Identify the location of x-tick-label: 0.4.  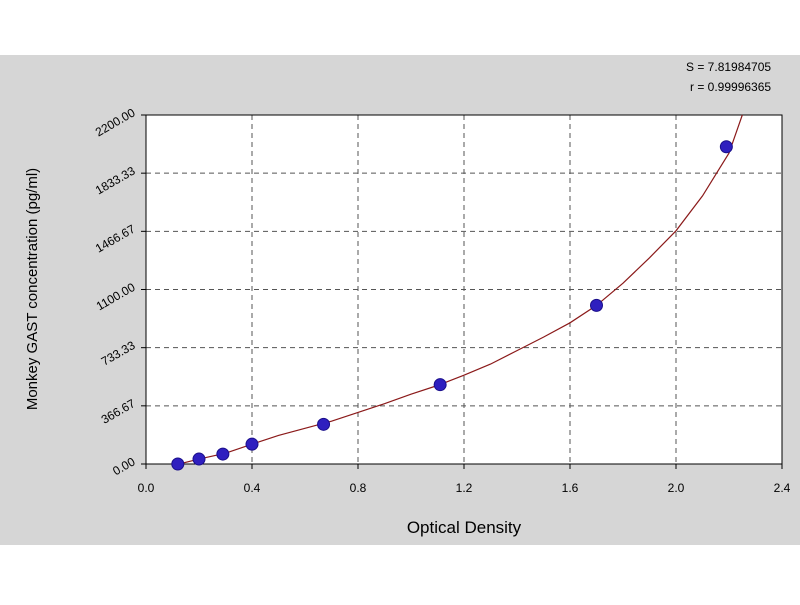
(252, 488).